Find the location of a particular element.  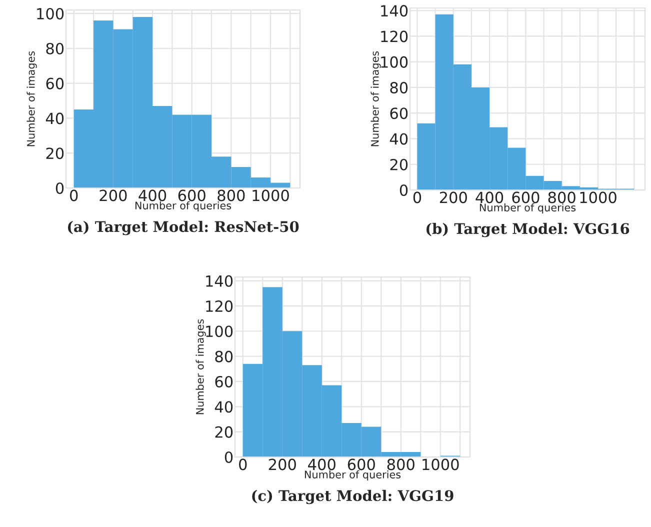

text: (a) Target Model: ResNet-50 is located at coordinates (183, 228).